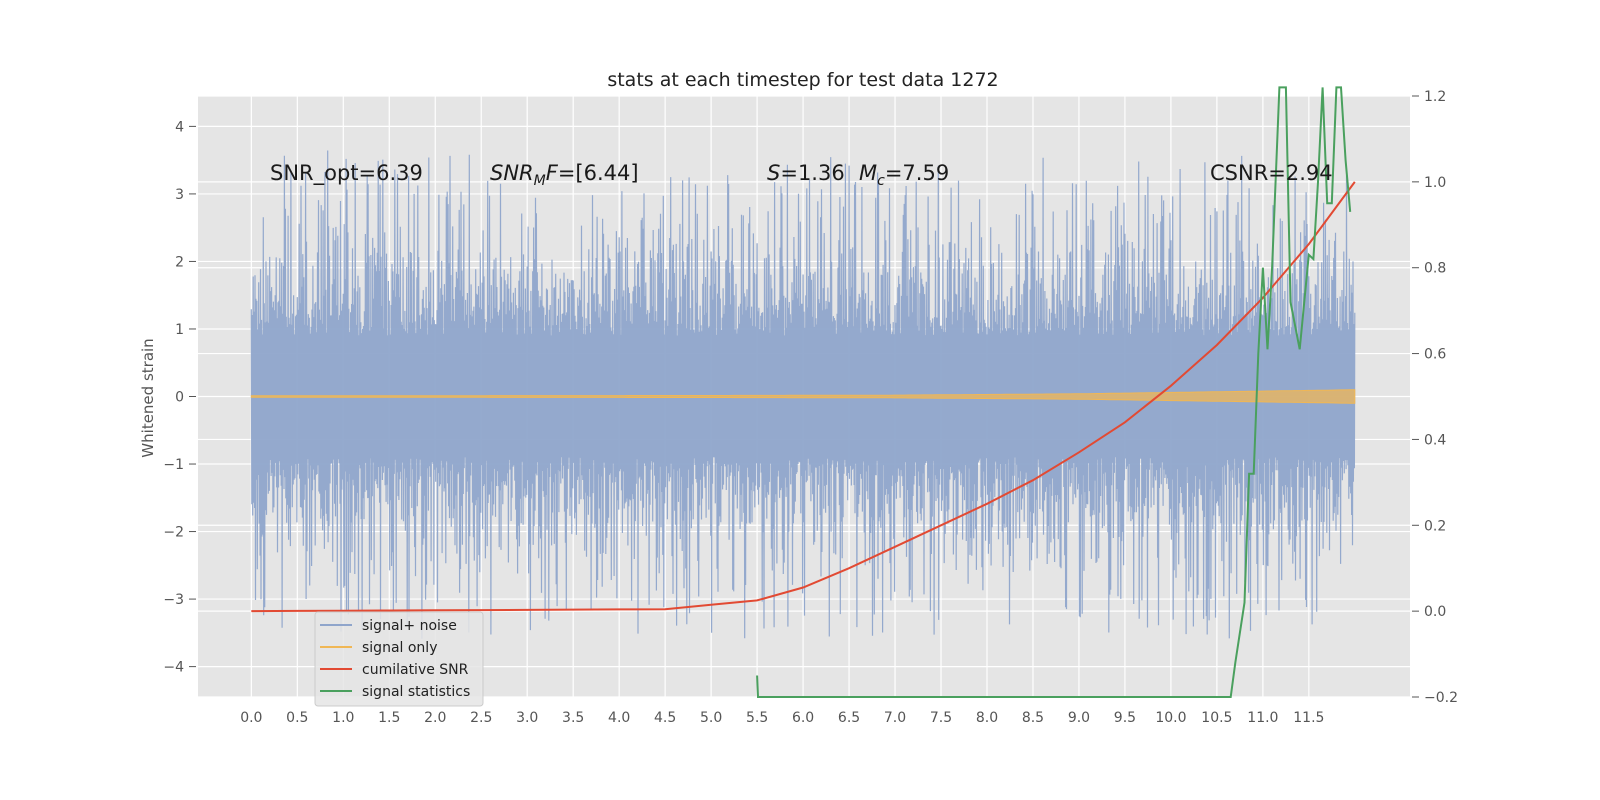  What do you see at coordinates (540, 181) in the screenshot?
I see `snr-mf-sub: M` at bounding box center [540, 181].